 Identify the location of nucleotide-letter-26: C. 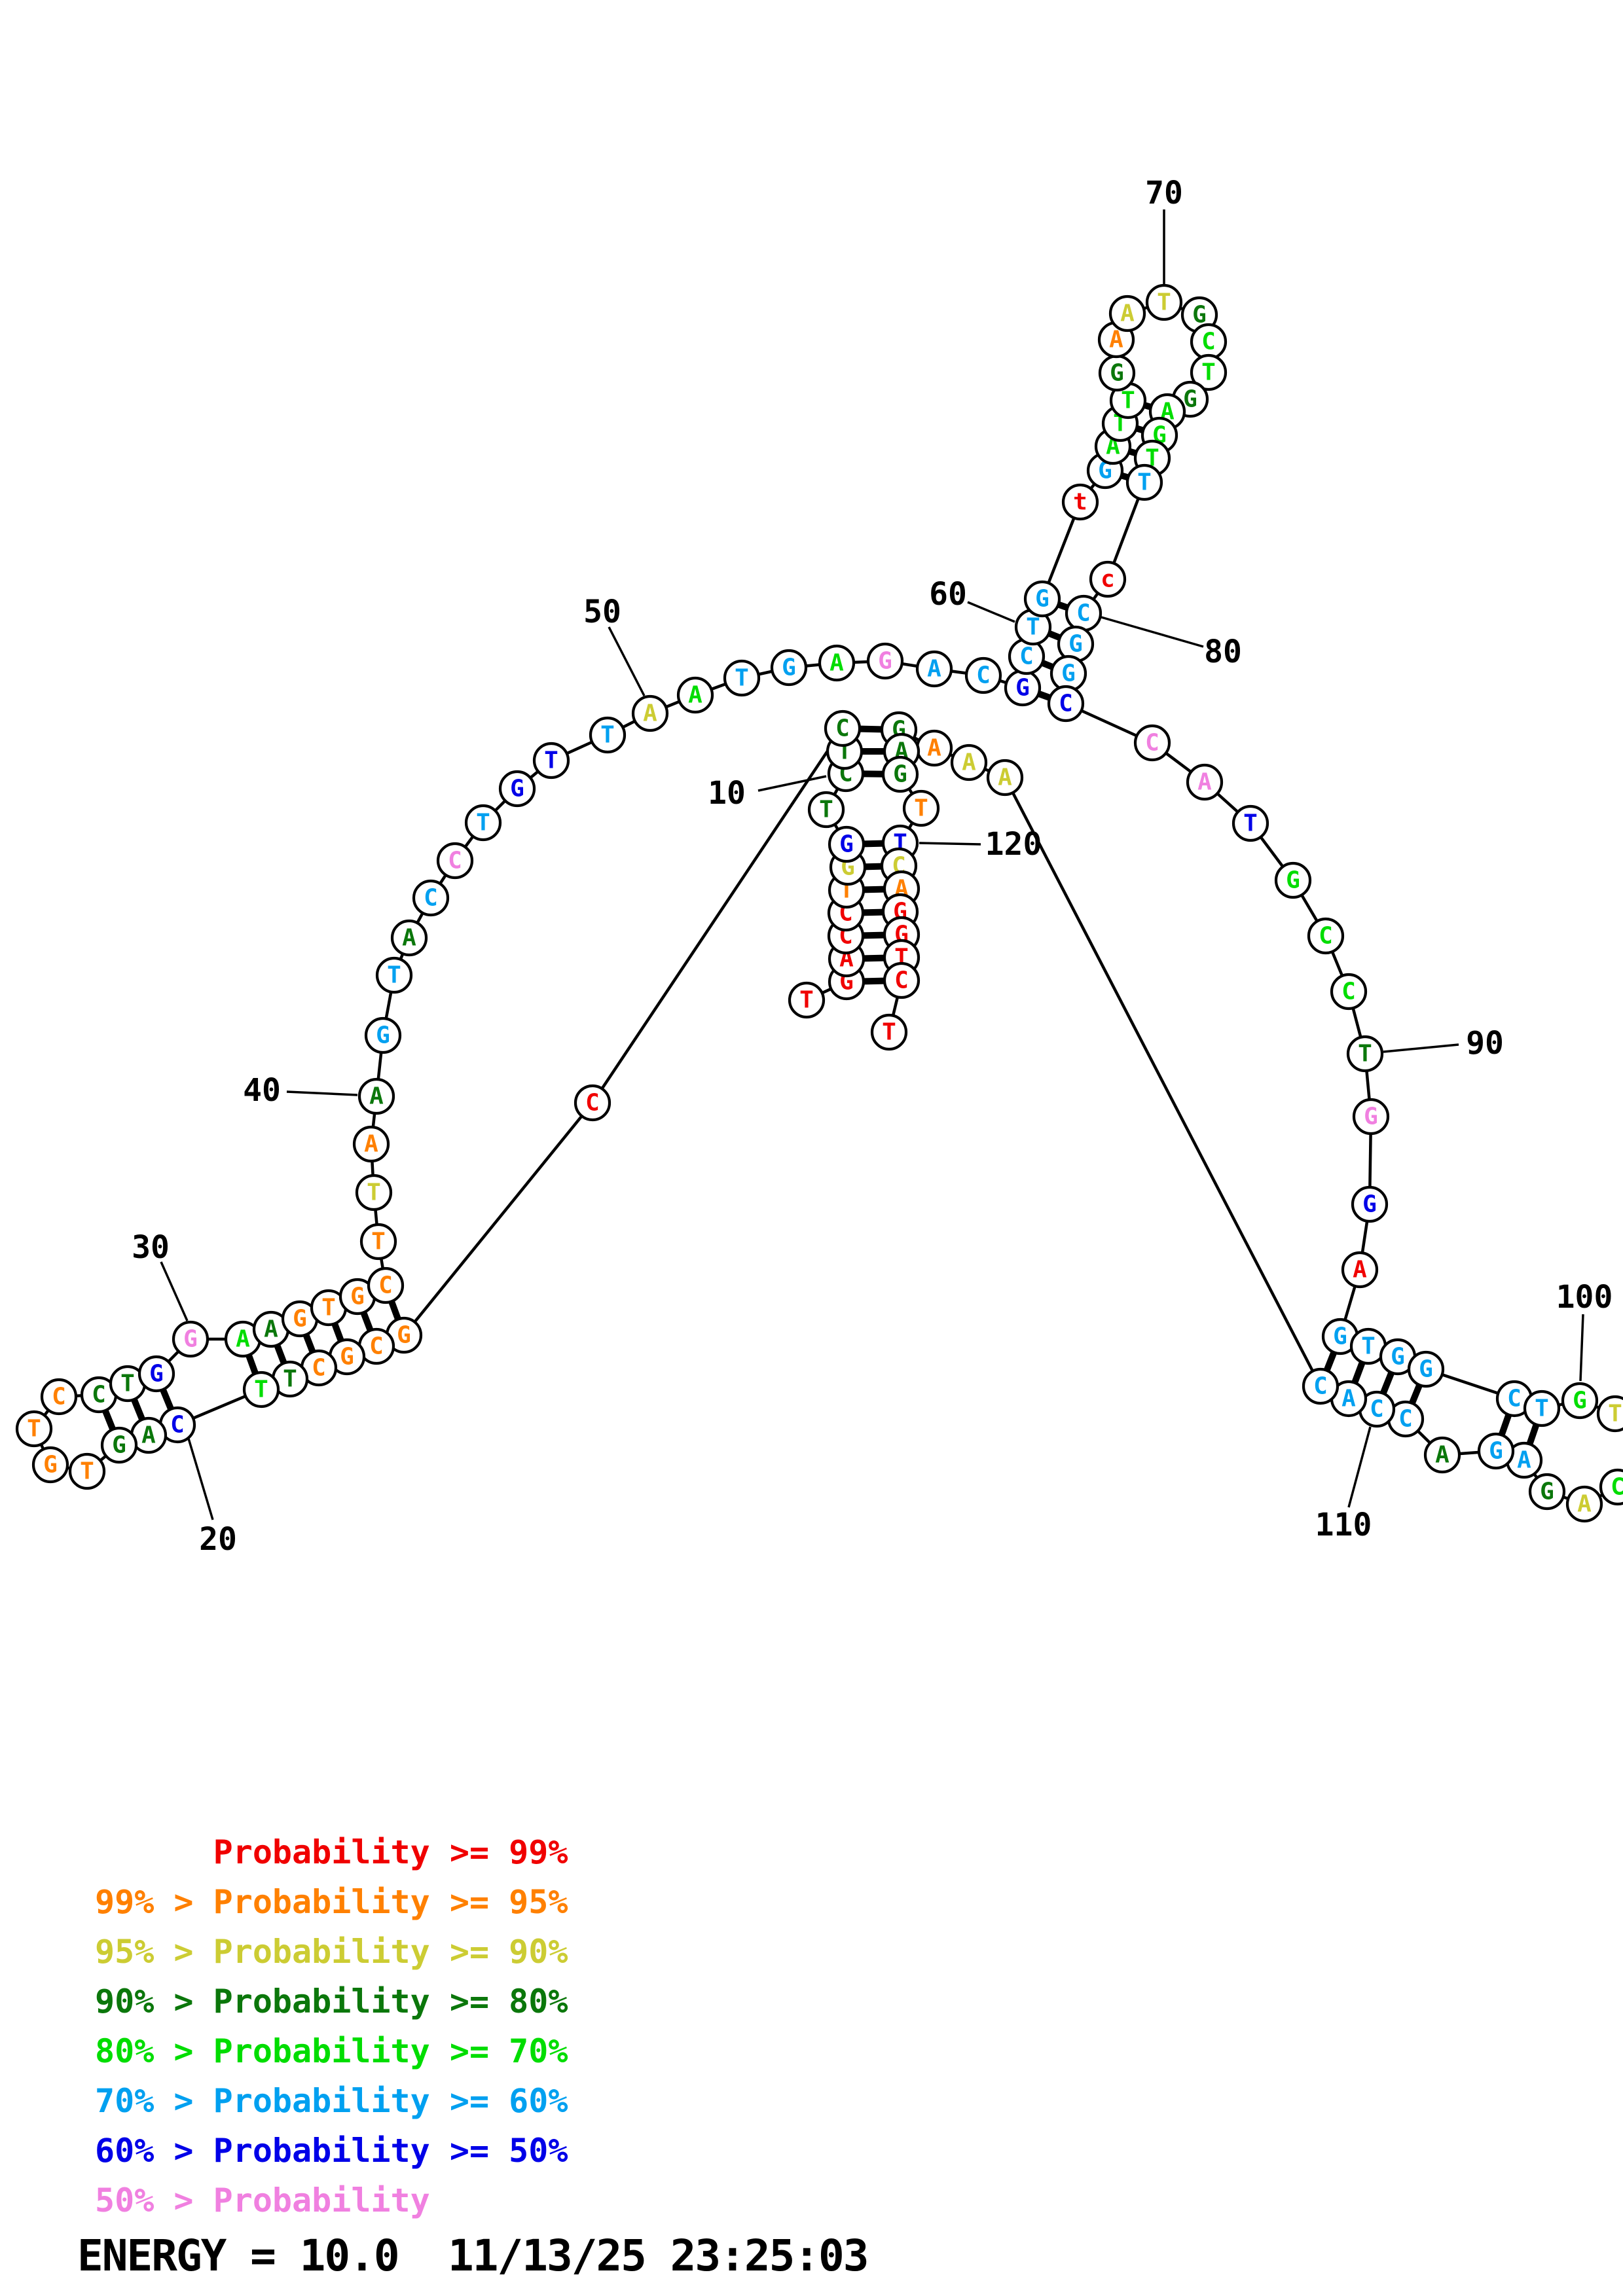
(59, 1397).